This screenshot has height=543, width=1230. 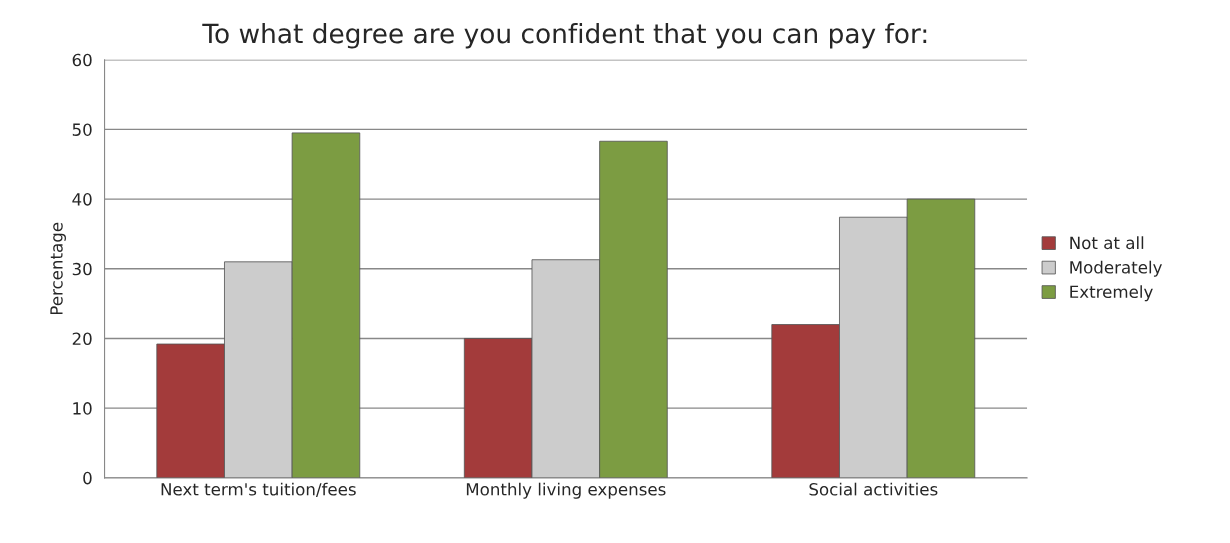 What do you see at coordinates (873, 489) in the screenshot?
I see `x-tick-label: Social activities` at bounding box center [873, 489].